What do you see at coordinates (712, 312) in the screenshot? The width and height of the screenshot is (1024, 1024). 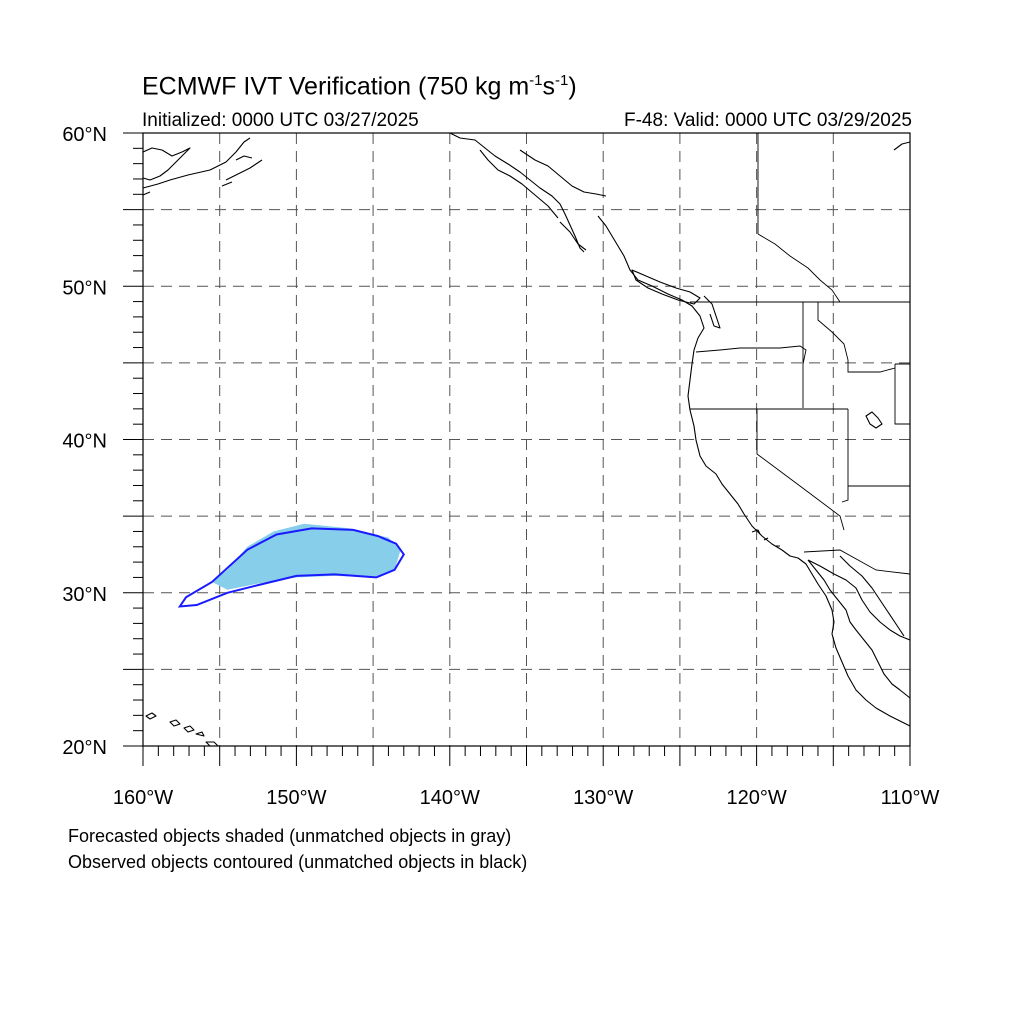 I see `puget-sound` at bounding box center [712, 312].